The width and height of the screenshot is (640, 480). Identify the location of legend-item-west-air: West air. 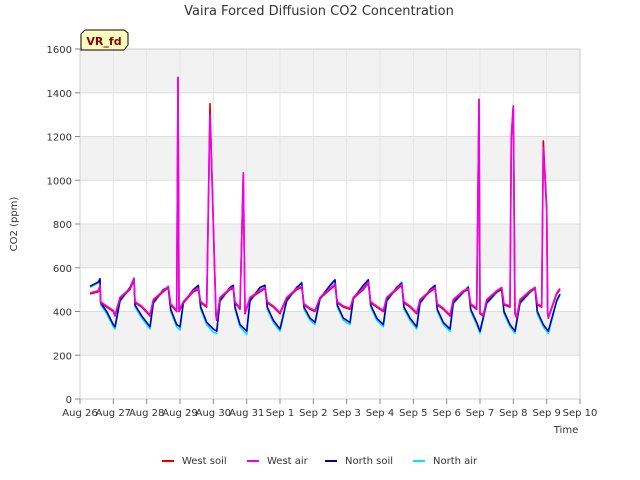
(278, 461).